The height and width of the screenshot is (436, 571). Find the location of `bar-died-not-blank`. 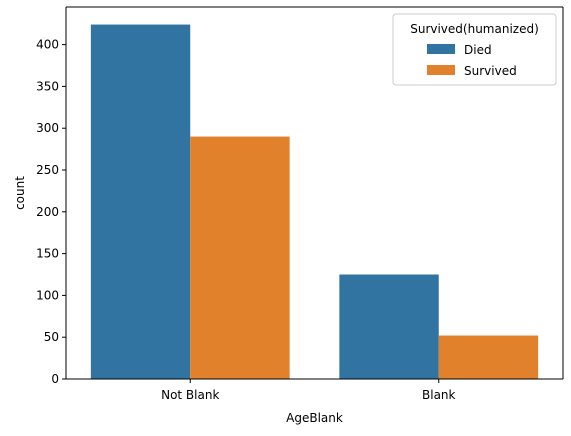

bar-died-not-blank is located at coordinates (140, 202).